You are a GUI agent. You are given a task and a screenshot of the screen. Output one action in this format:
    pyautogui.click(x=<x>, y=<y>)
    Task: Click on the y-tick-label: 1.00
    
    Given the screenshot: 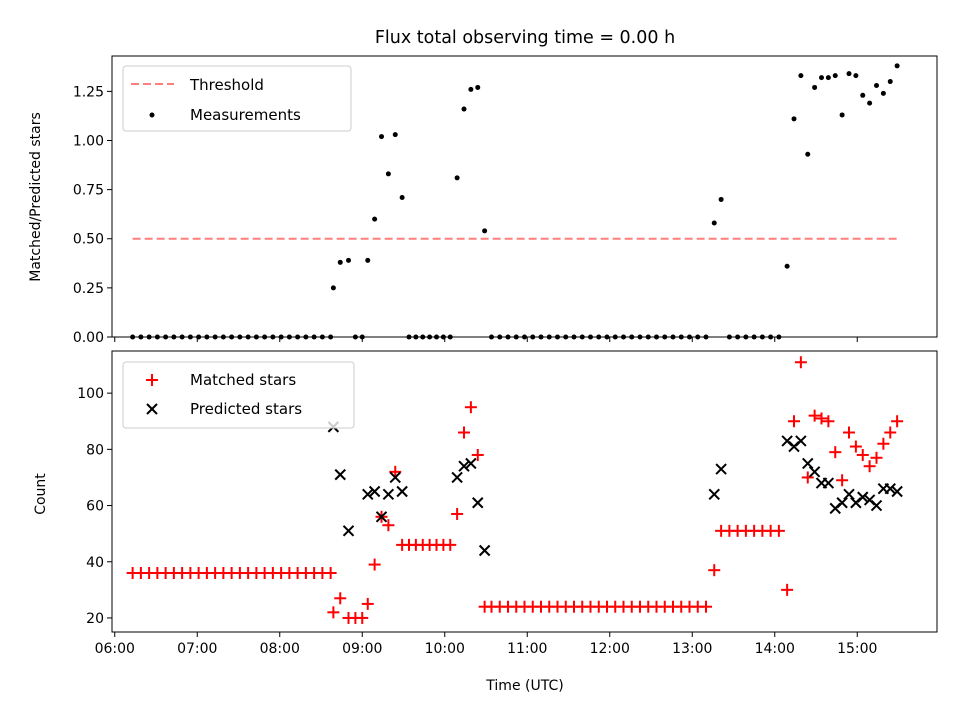 What is the action you would take?
    pyautogui.click(x=88, y=141)
    